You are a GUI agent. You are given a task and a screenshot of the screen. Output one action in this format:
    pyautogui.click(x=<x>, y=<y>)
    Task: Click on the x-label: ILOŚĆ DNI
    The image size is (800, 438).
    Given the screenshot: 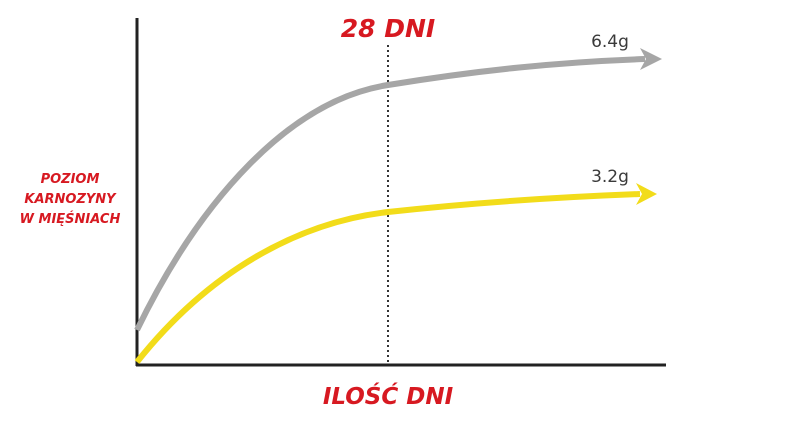 What is the action you would take?
    pyautogui.click(x=388, y=396)
    